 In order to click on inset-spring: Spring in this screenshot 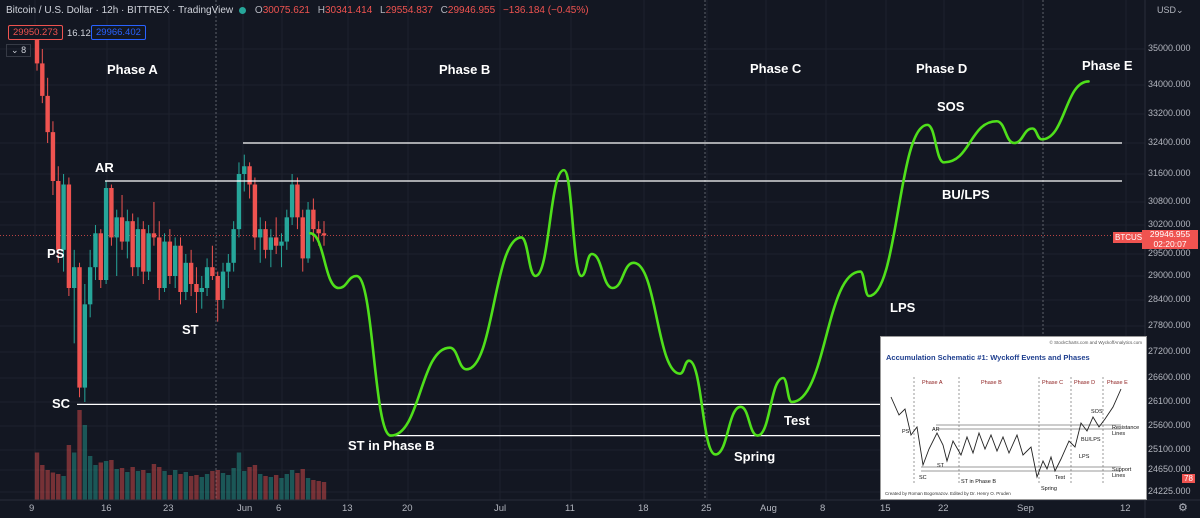, I will do `click(1049, 489)`.